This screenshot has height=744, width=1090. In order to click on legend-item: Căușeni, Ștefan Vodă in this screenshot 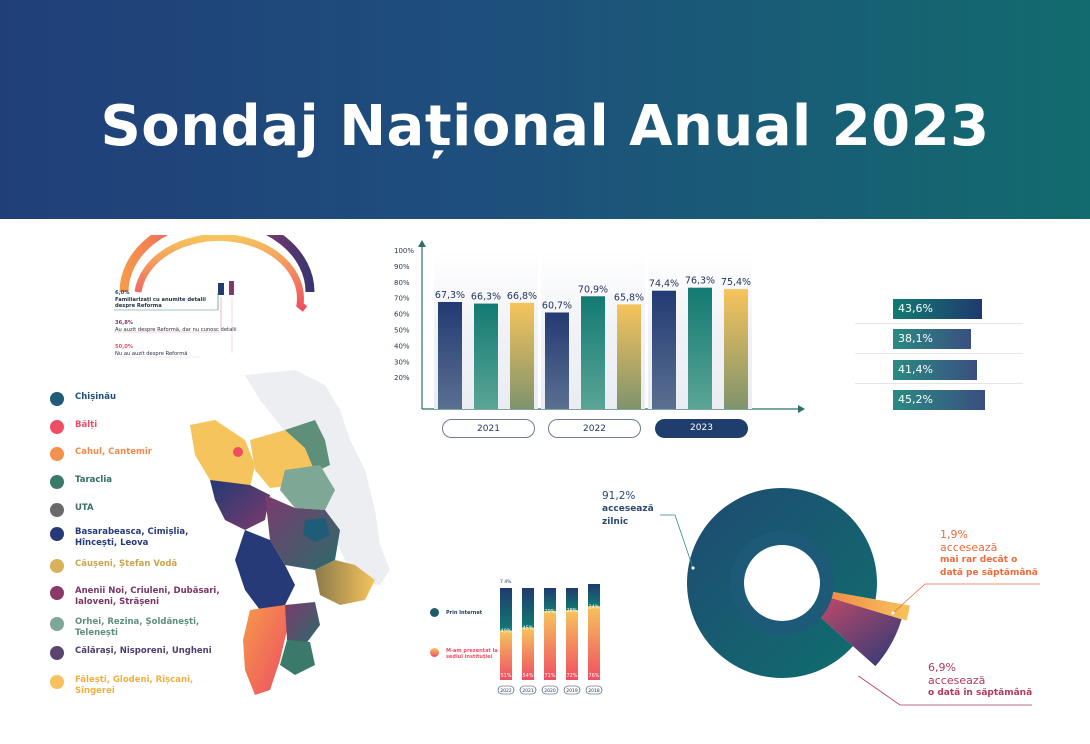, I will do `click(137, 566)`.